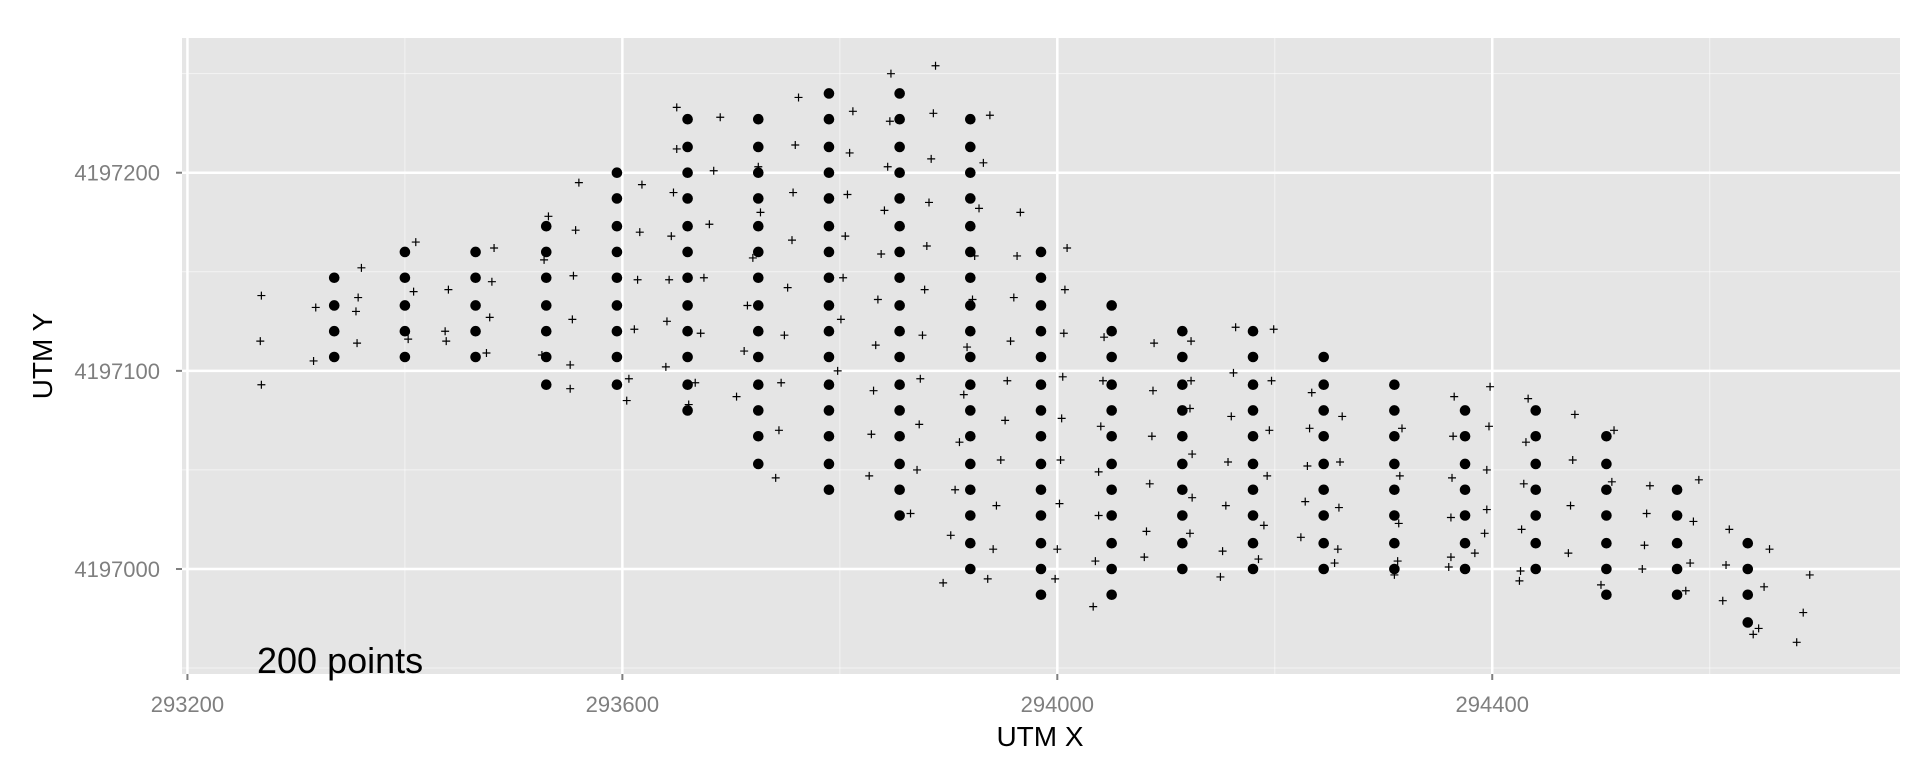 This screenshot has width=1920, height=768. Describe the element at coordinates (1039, 736) in the screenshot. I see `x-axis-title: UTM X` at that location.